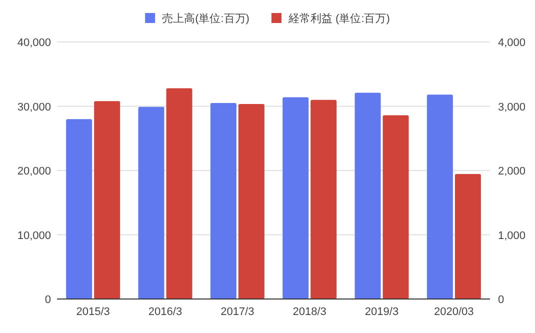  Describe the element at coordinates (165, 312) in the screenshot. I see `x-tick-label: 2016/3` at that location.